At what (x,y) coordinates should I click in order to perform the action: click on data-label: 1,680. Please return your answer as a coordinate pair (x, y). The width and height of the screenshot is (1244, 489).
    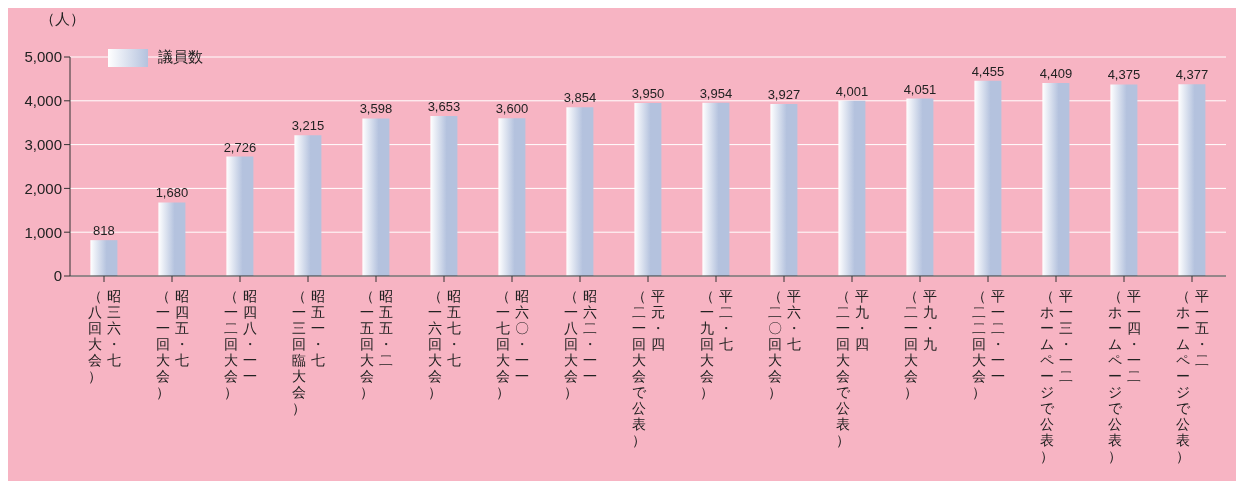
    Looking at the image, I should click on (172, 193).